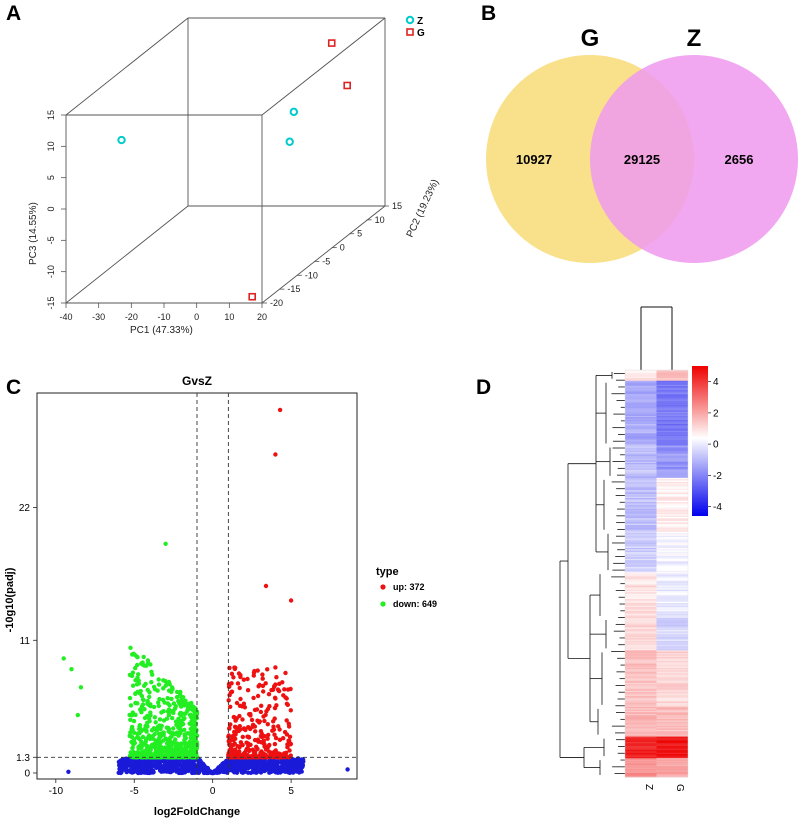 This screenshot has width=809, height=822. I want to click on row-dendrogram, so click(592, 573).